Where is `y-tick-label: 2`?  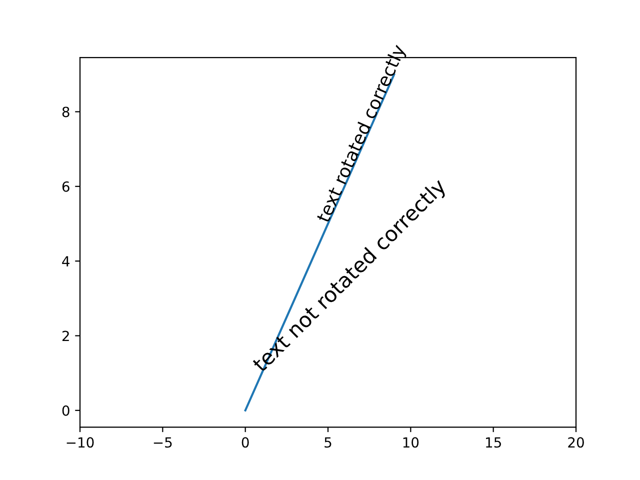
y-tick-label: 2 is located at coordinates (65, 336).